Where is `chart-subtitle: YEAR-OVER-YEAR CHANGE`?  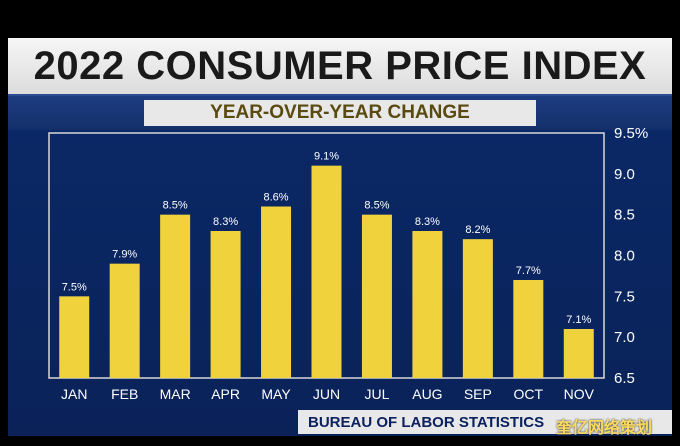 chart-subtitle: YEAR-OVER-YEAR CHANGE is located at coordinates (340, 113).